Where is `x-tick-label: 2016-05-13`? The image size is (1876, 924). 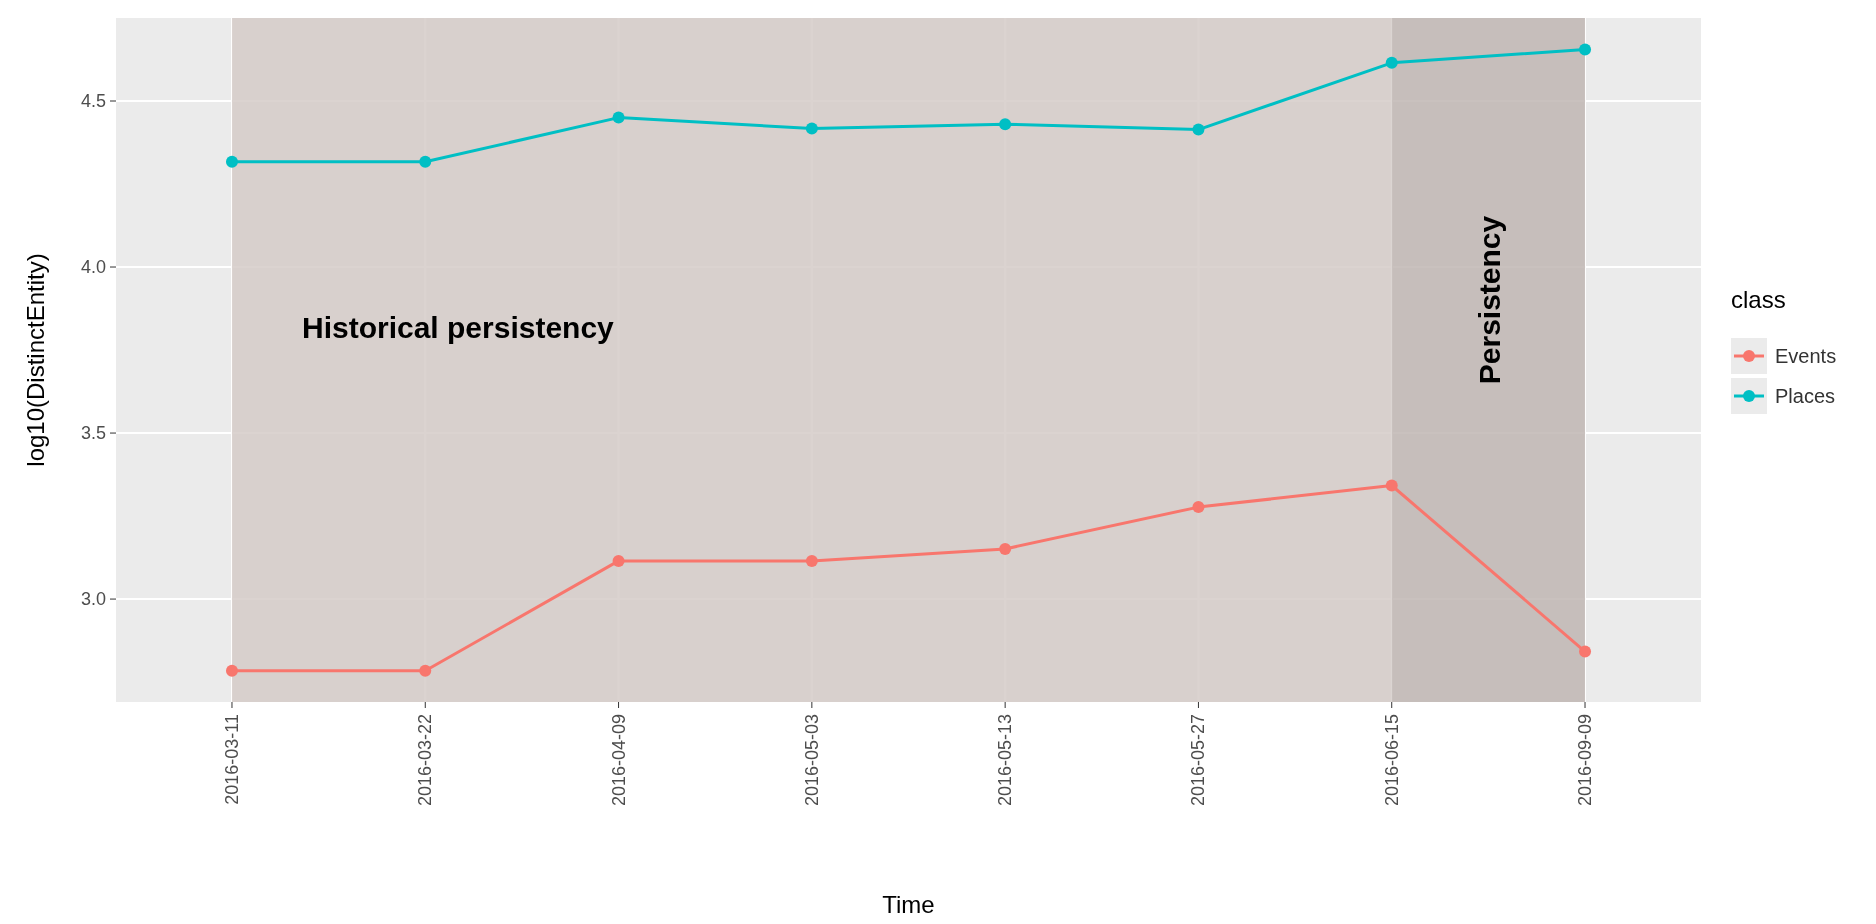
x-tick-label: 2016-05-13 is located at coordinates (1005, 760).